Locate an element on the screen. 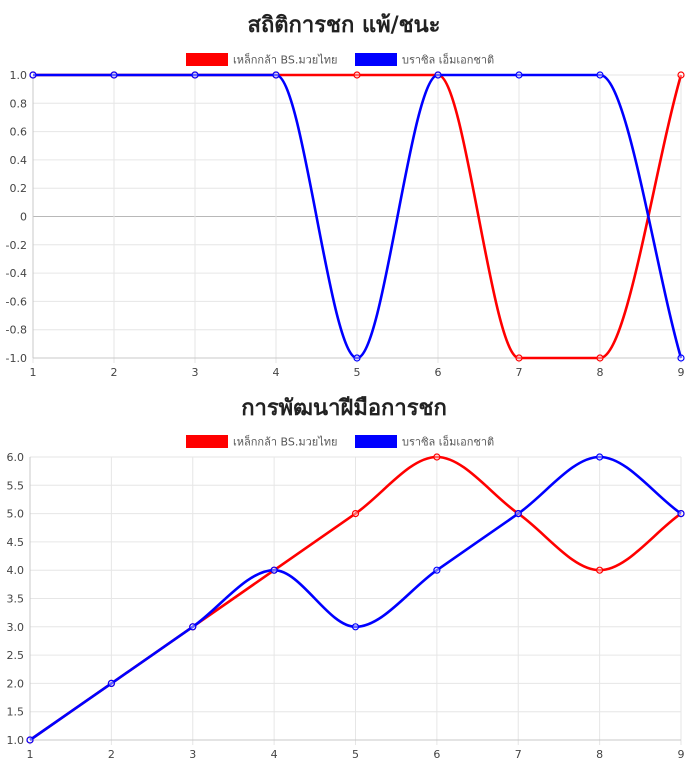  y-tick-label: 0.8 is located at coordinates (19, 103).